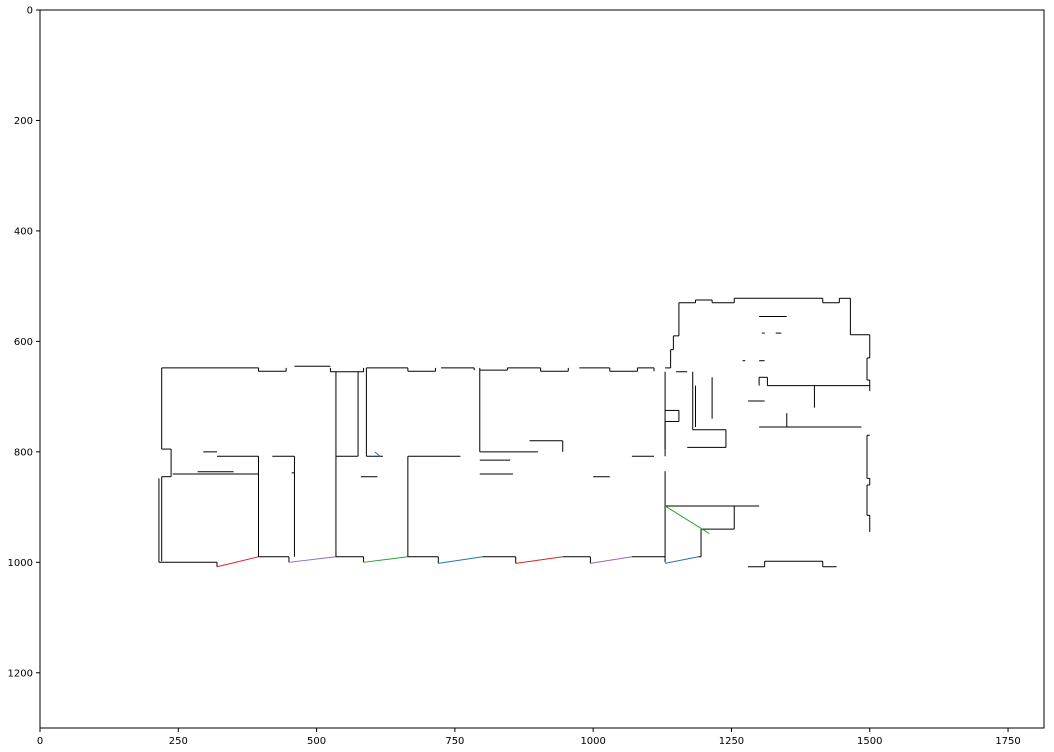  I want to click on x-tick-label: 1250, so click(731, 741).